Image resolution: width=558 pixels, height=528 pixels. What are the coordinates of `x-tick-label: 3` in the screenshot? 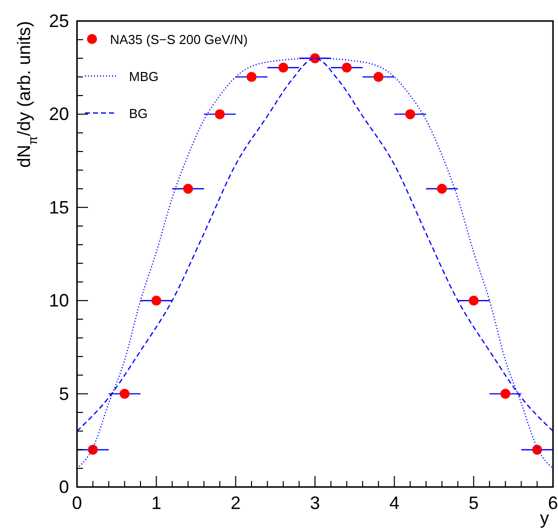 It's located at (315, 503).